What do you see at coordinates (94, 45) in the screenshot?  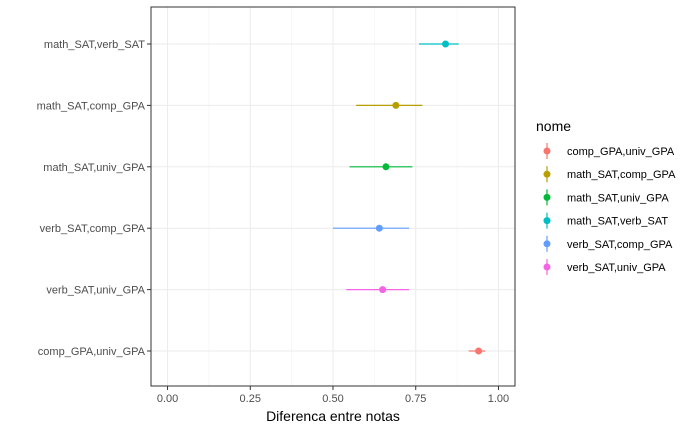 I see `y-tick-label: math_SAT,verb_SAT` at bounding box center [94, 45].